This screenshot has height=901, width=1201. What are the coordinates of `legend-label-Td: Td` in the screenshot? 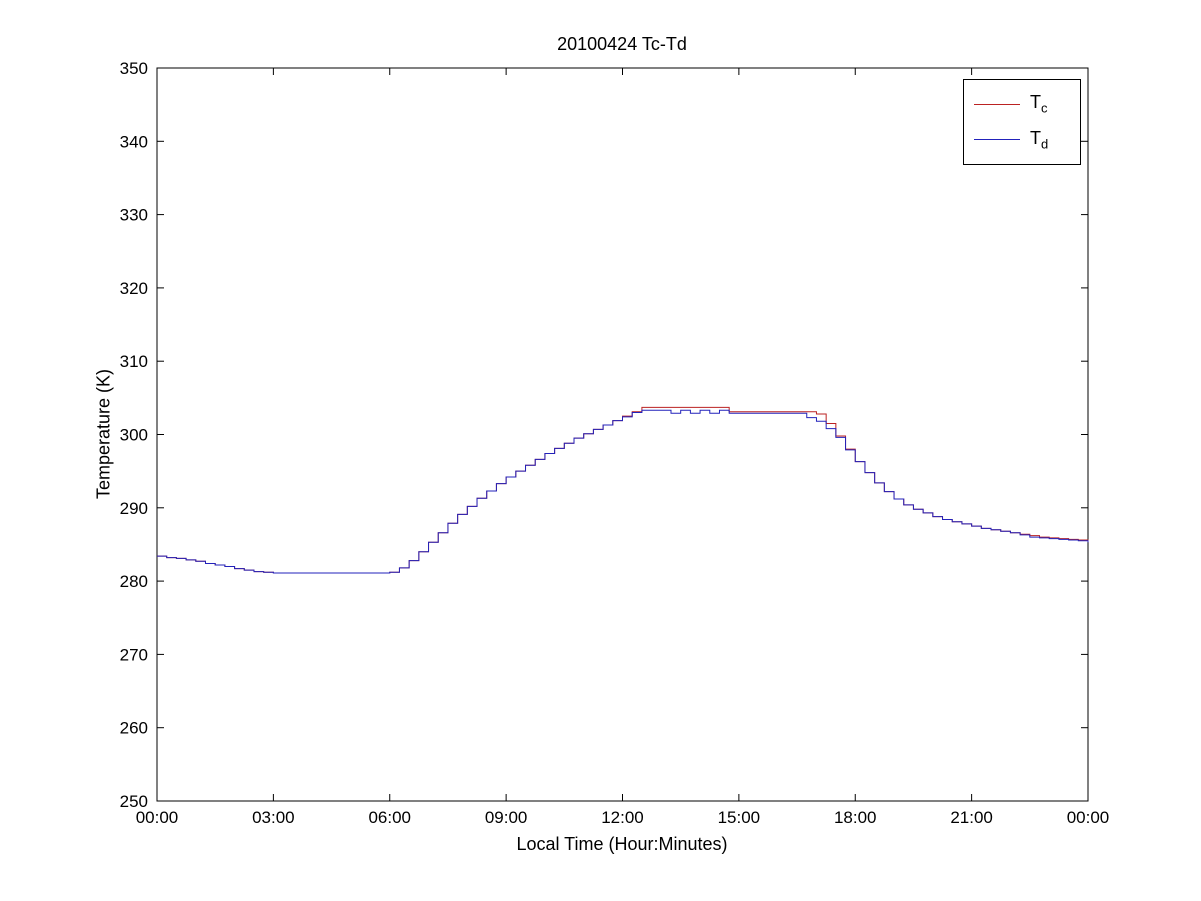 It's located at (1039, 140).